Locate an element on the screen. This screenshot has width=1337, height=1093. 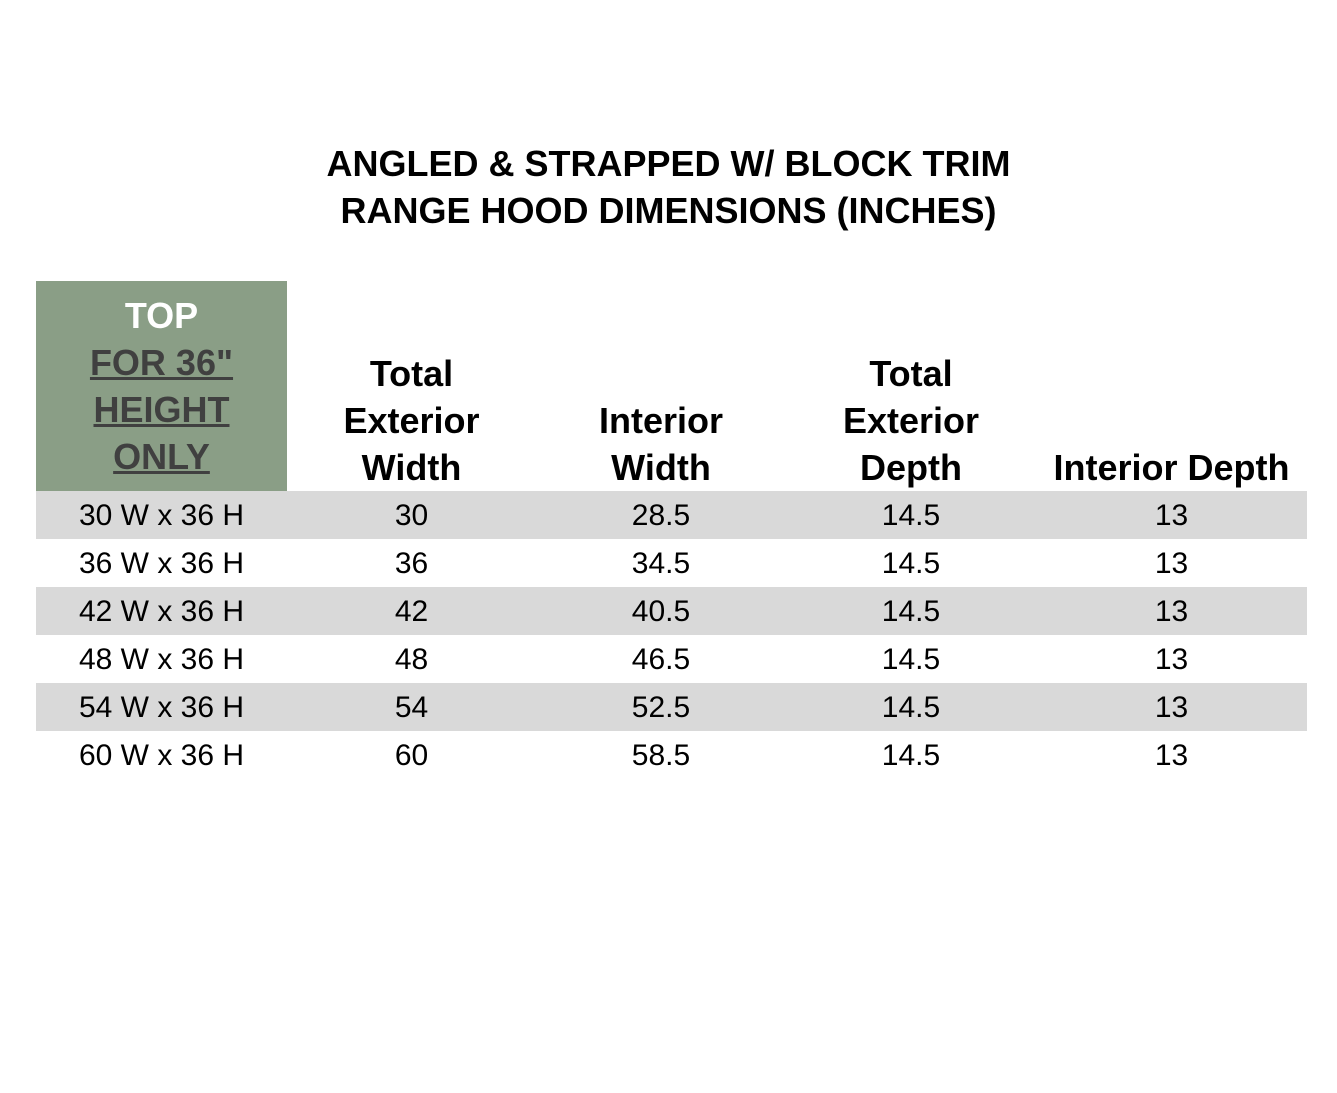
table-row: 36 W x 36 H 36 34.5 14.5 13 is located at coordinates (671, 563).